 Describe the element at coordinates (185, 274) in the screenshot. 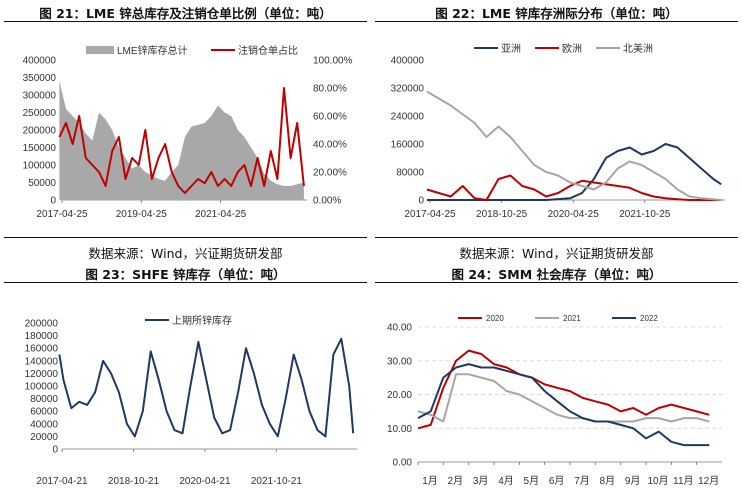

I see `chart-23-title: 图 23：SHFE 锌库存（单位：吨）` at that location.